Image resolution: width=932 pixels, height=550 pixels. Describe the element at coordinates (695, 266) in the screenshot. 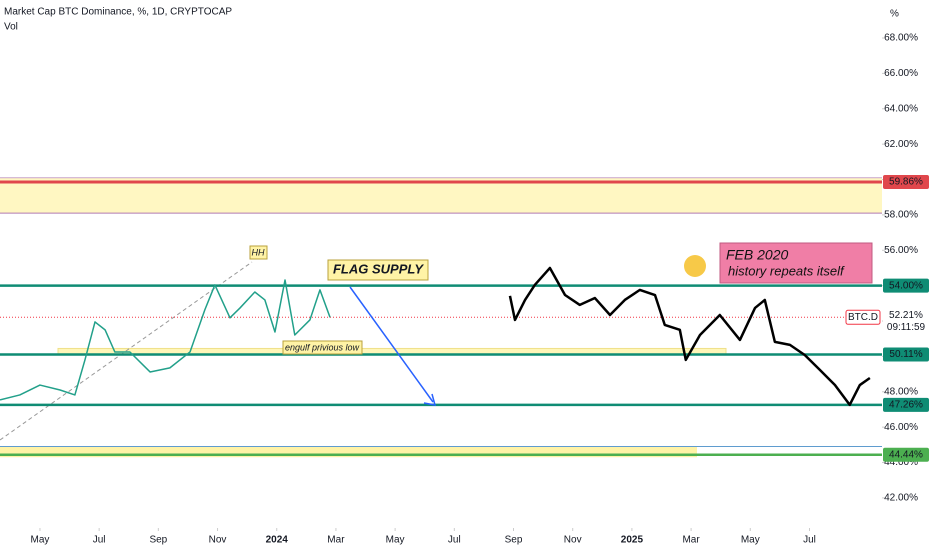

I see `emoji-icon` at that location.